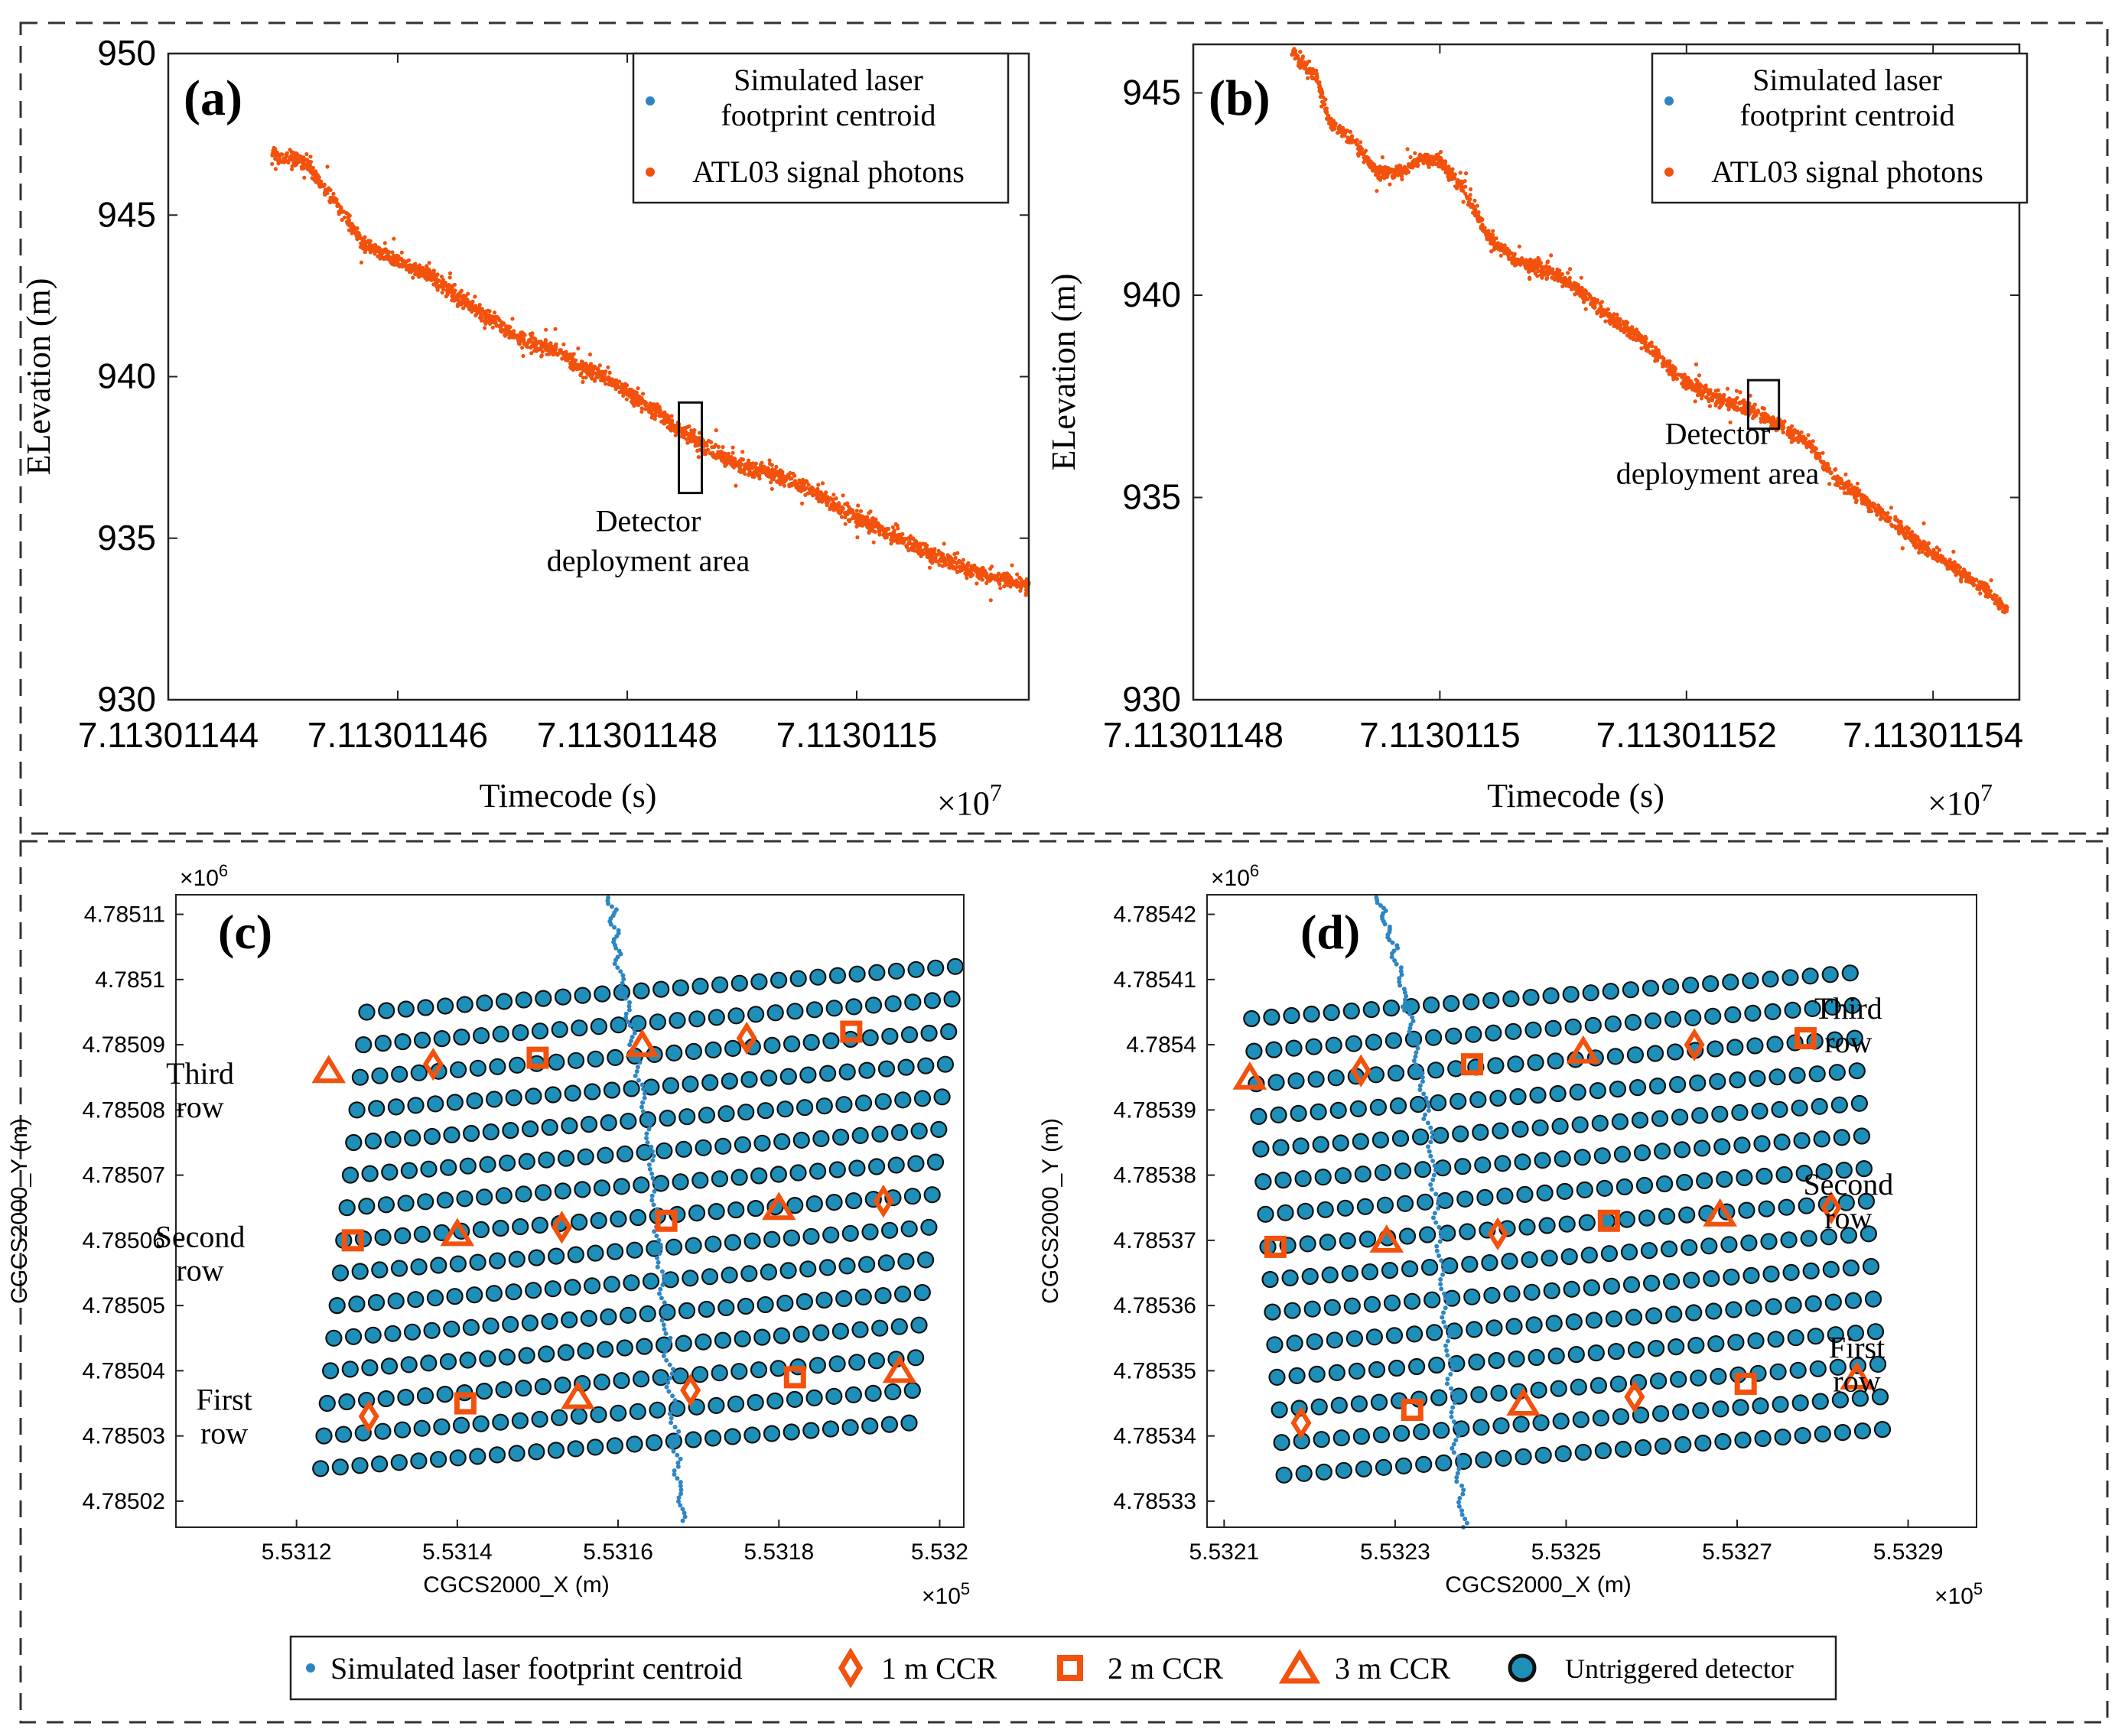 This screenshot has width=2128, height=1736. Describe the element at coordinates (1847, 80) in the screenshot. I see `panel-b-legend-centroid-label: Simulated laser` at that location.